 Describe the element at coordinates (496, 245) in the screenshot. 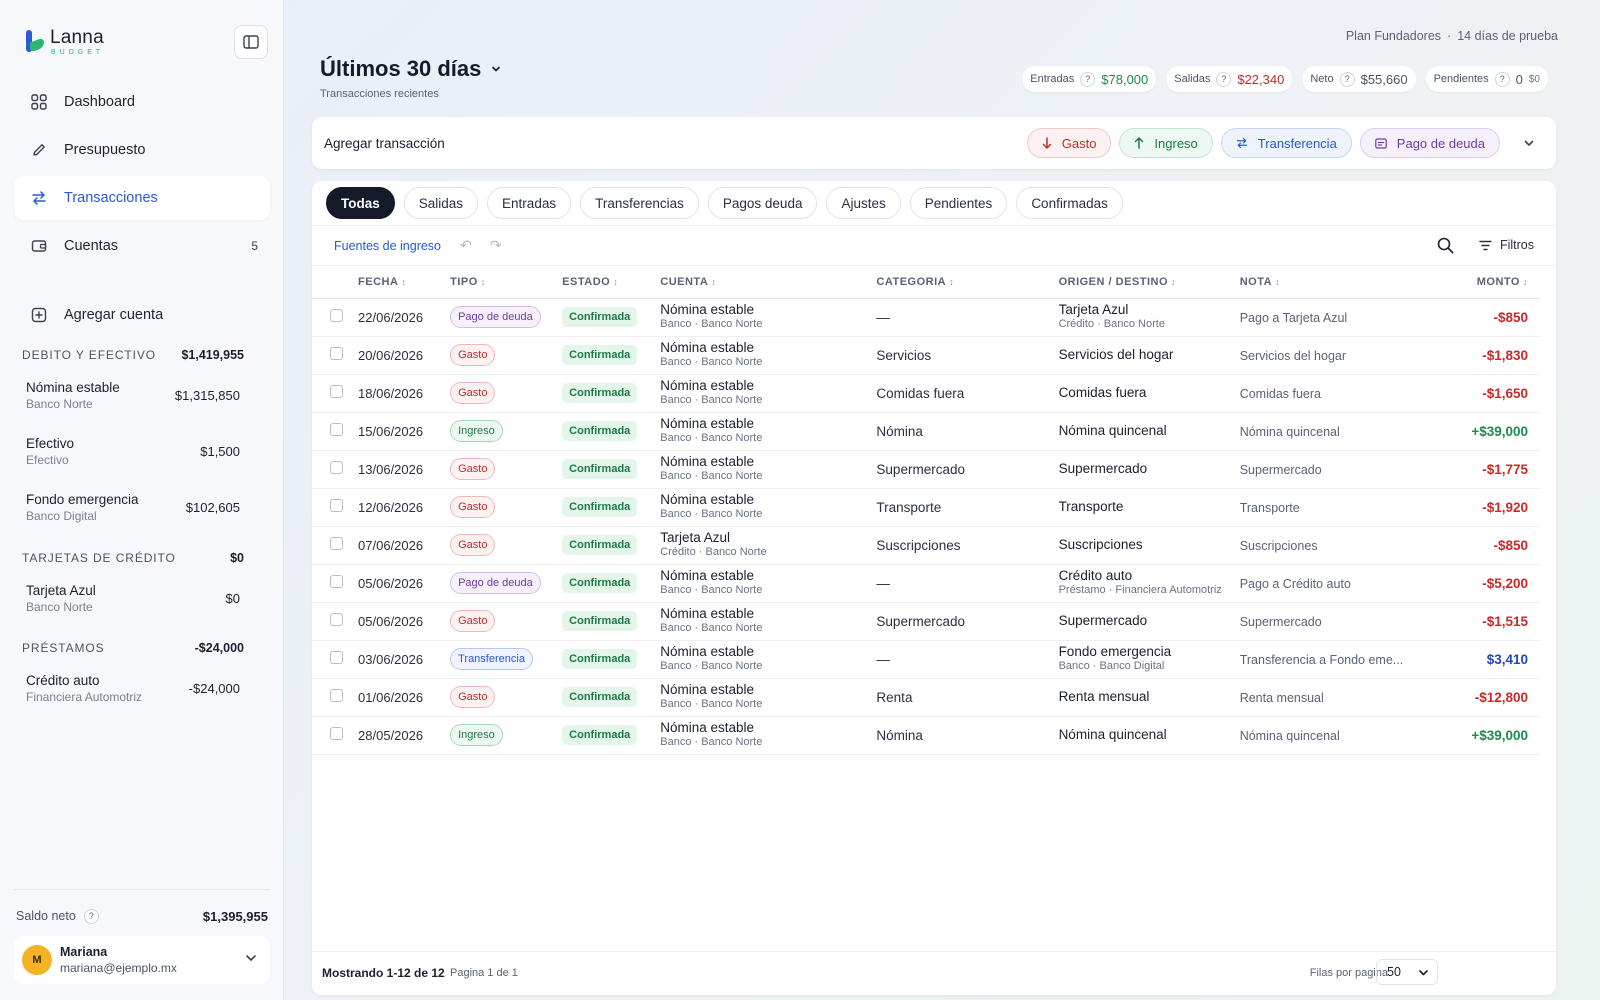

I see `redo-icon: ↷` at that location.